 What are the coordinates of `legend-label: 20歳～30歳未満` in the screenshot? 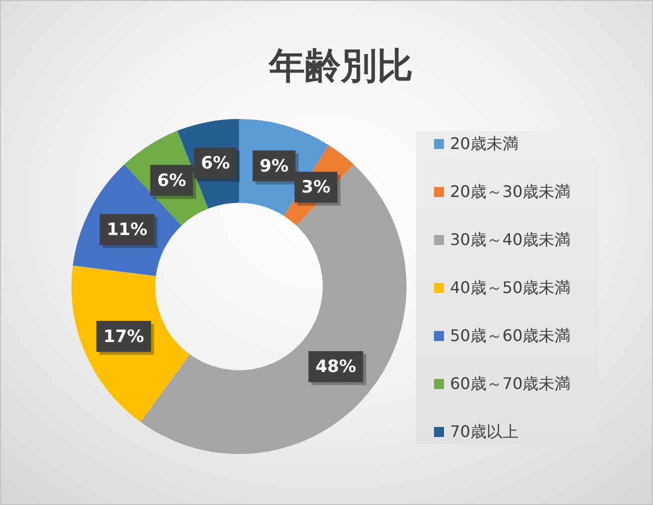 It's located at (510, 192).